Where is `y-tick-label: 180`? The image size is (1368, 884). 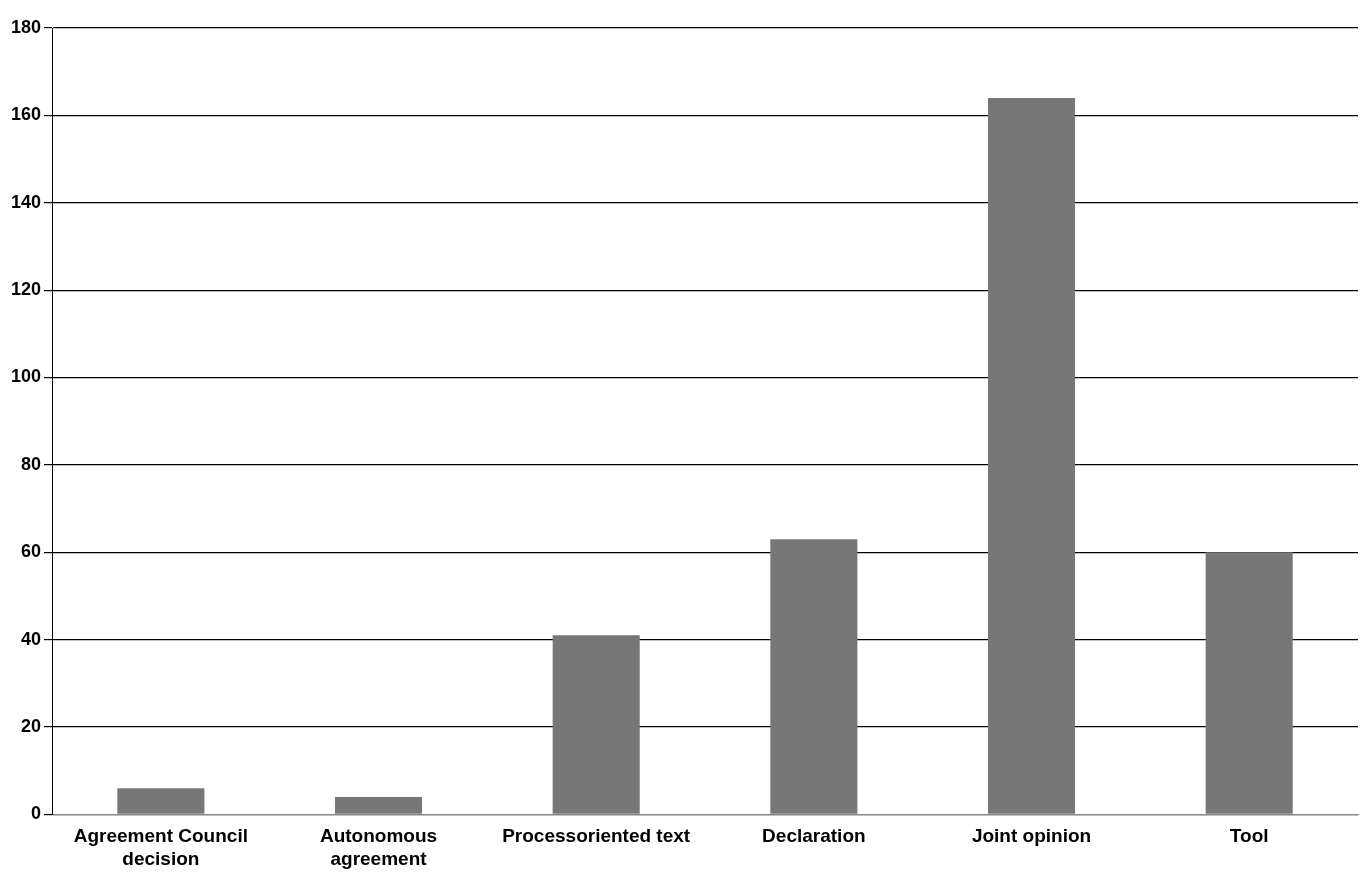
y-tick-label: 180 is located at coordinates (26, 26).